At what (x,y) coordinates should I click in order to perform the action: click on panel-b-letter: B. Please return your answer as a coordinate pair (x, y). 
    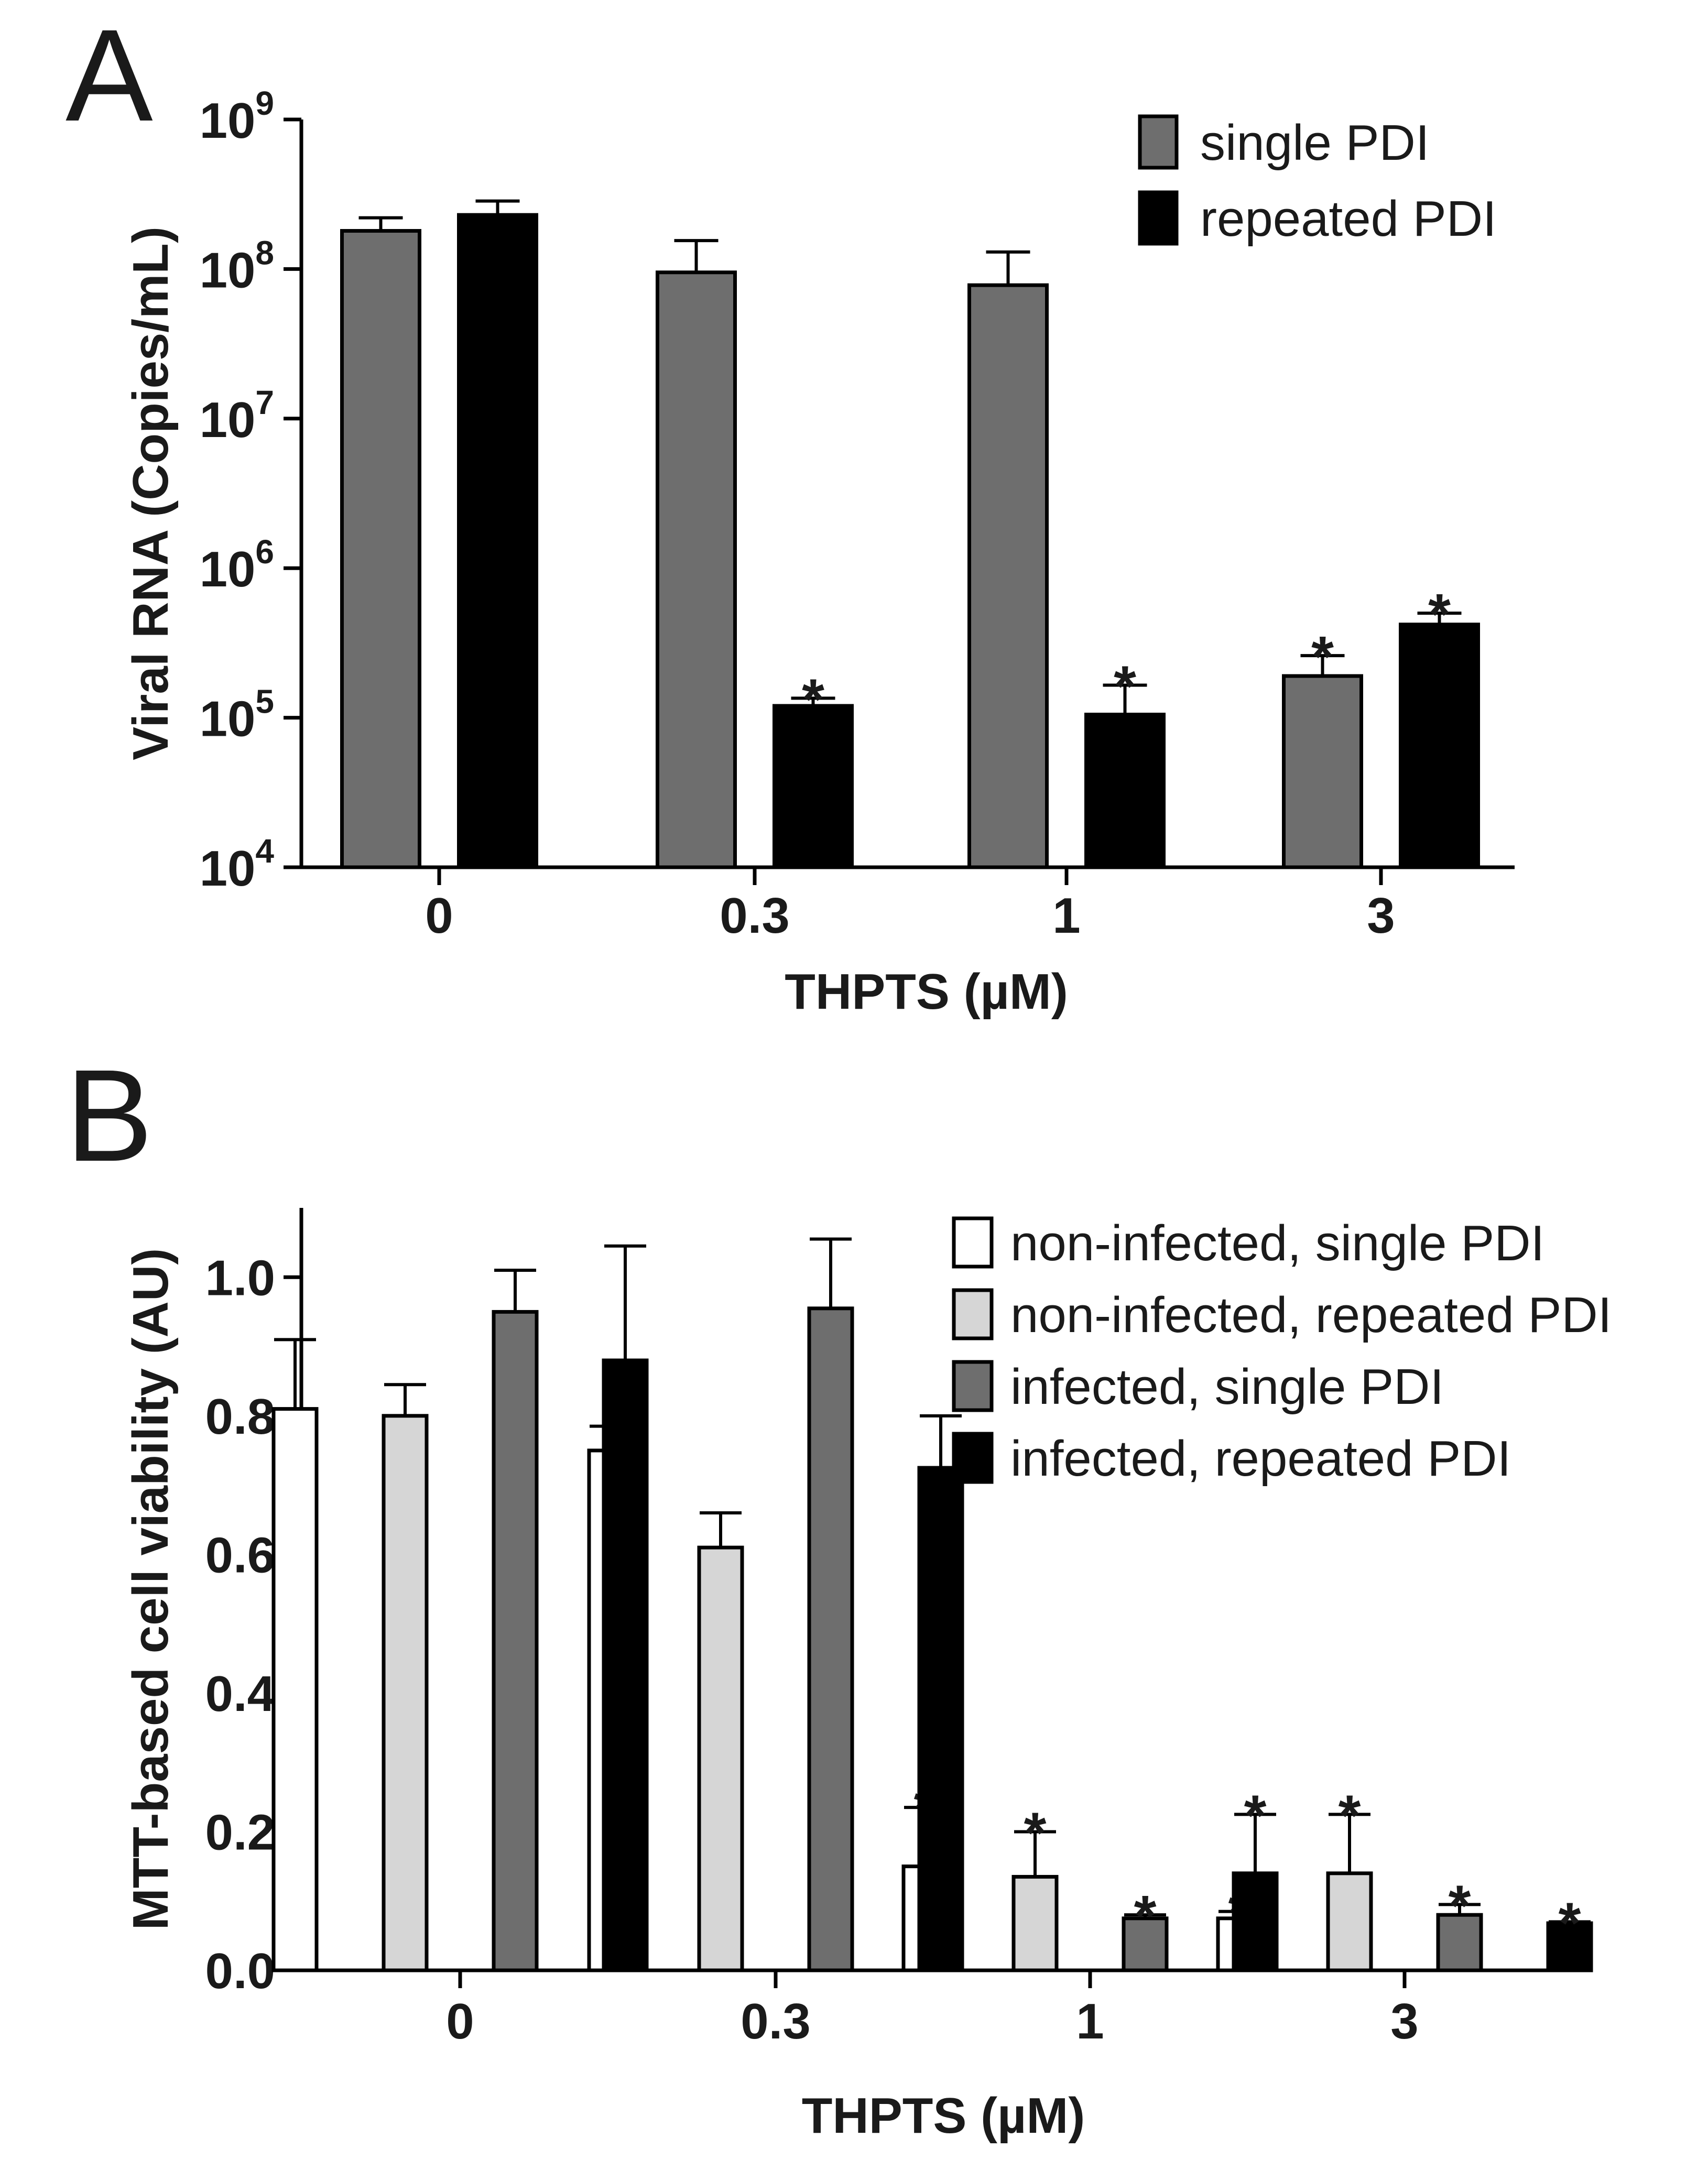
    Looking at the image, I should click on (109, 1115).